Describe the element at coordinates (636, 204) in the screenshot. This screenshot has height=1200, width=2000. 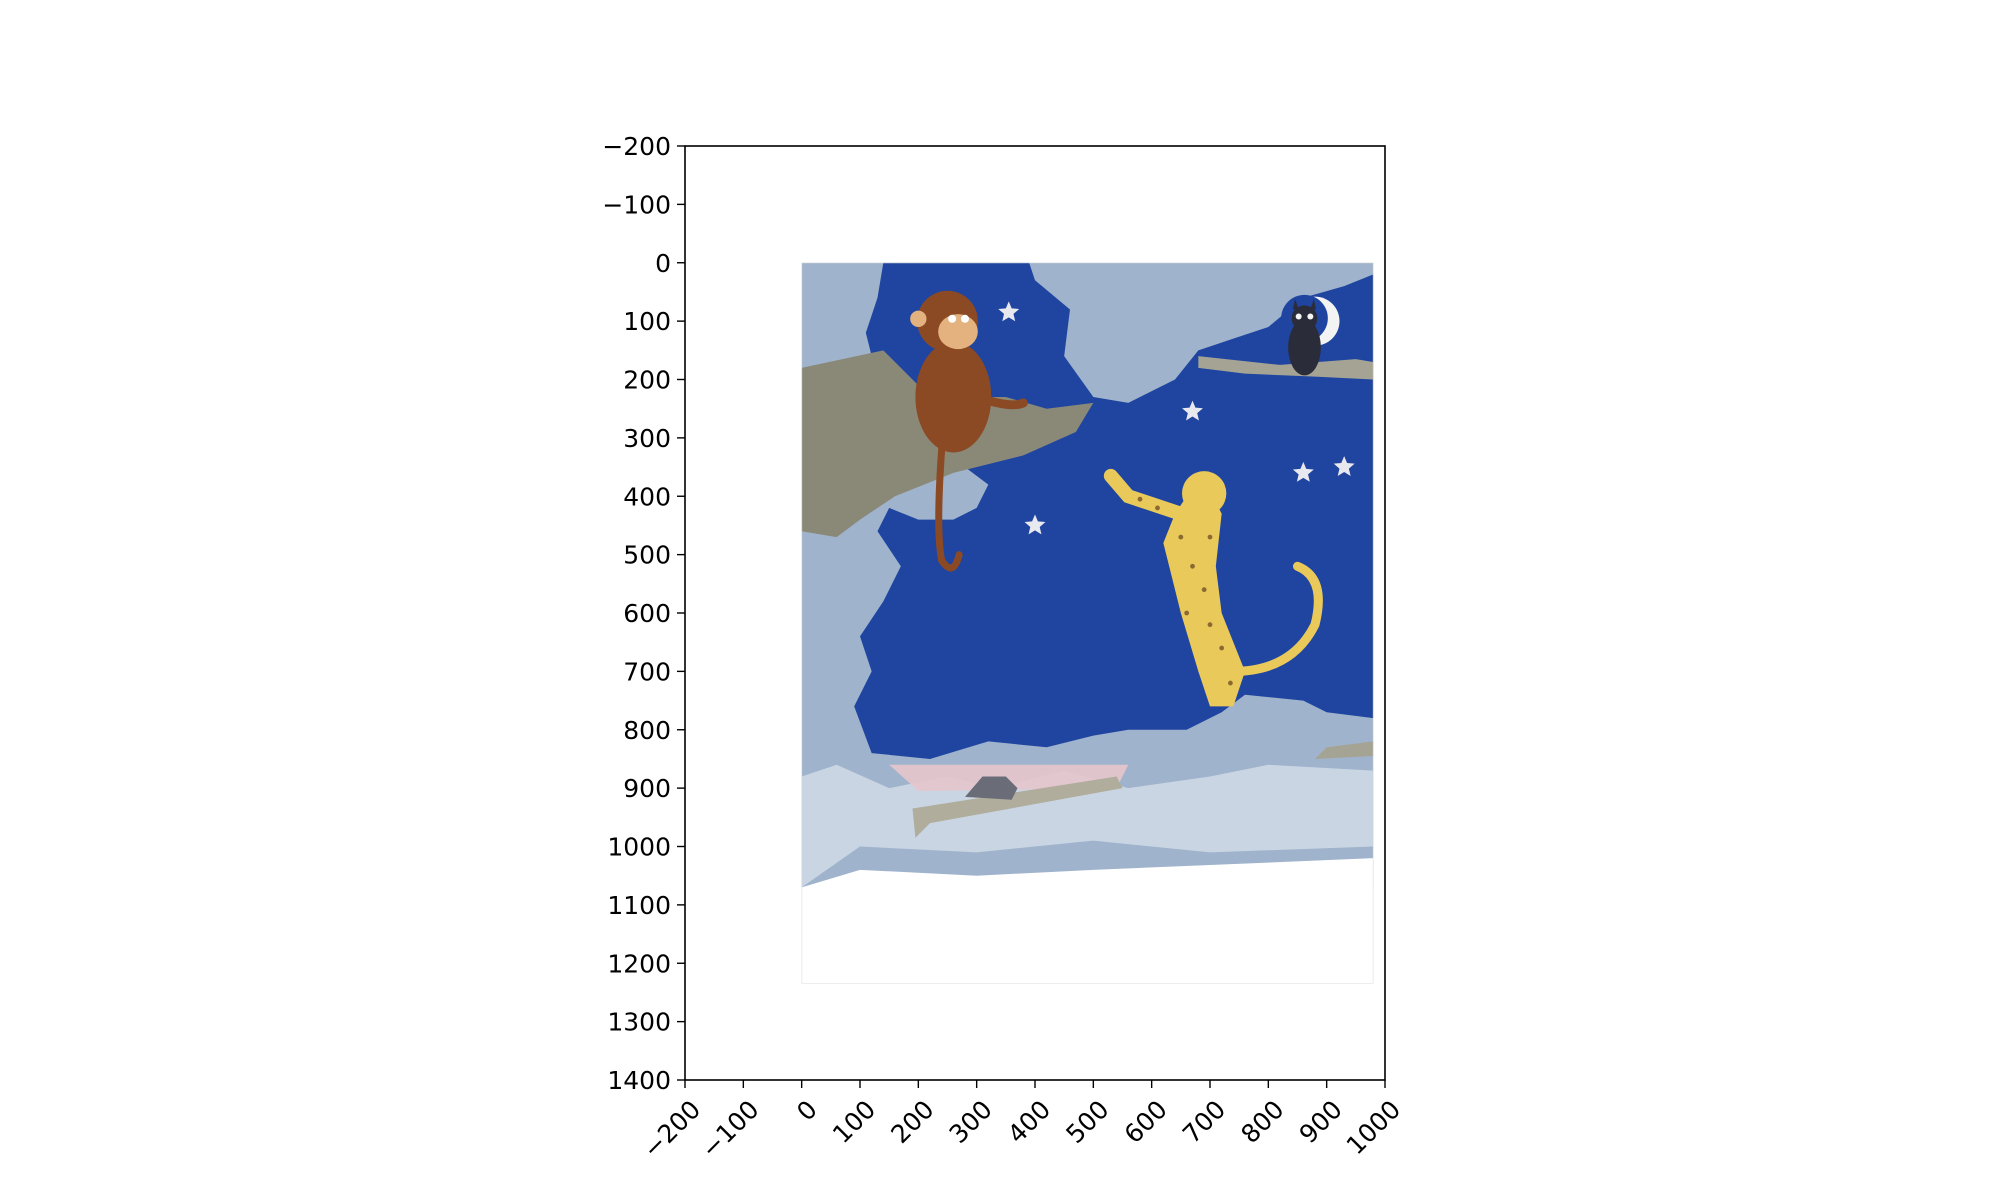
I see `y-tick-label: −100` at that location.